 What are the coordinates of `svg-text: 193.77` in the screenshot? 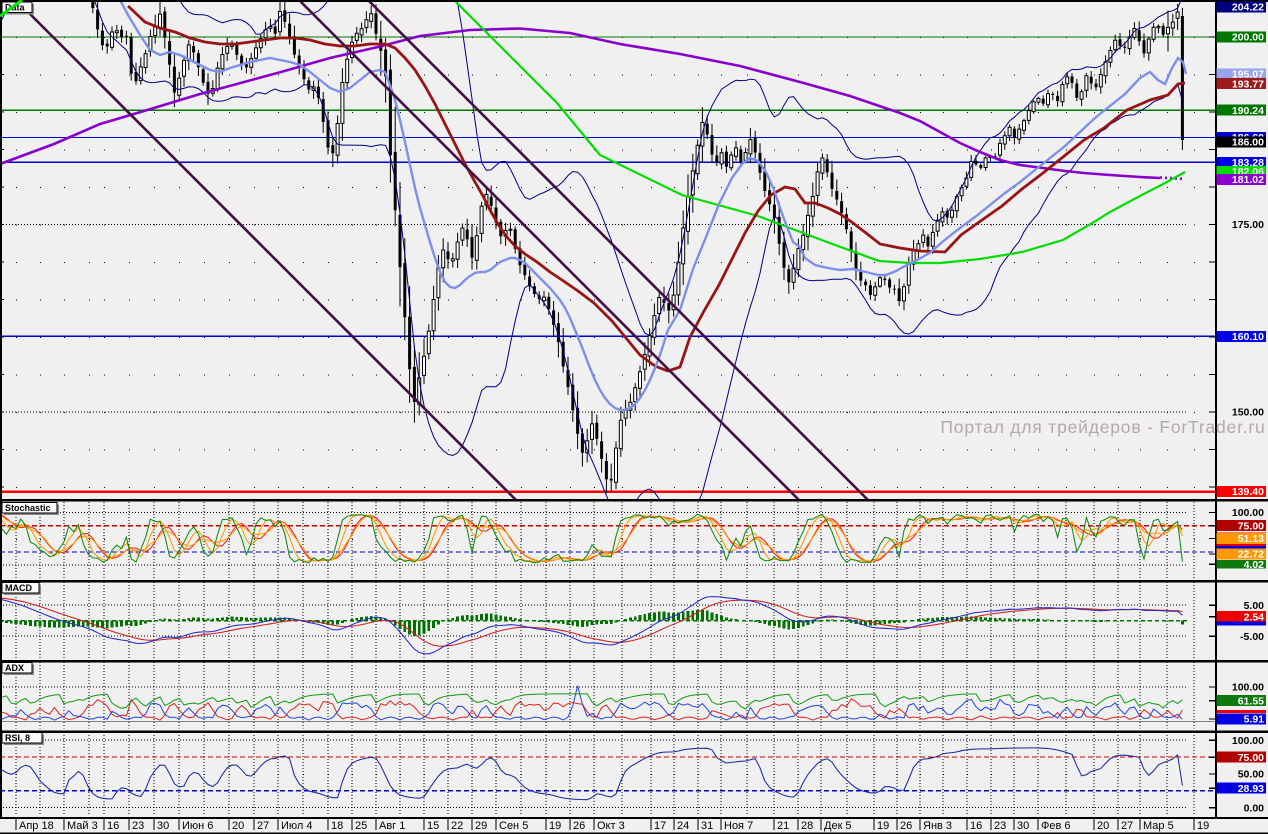 It's located at (1248, 84).